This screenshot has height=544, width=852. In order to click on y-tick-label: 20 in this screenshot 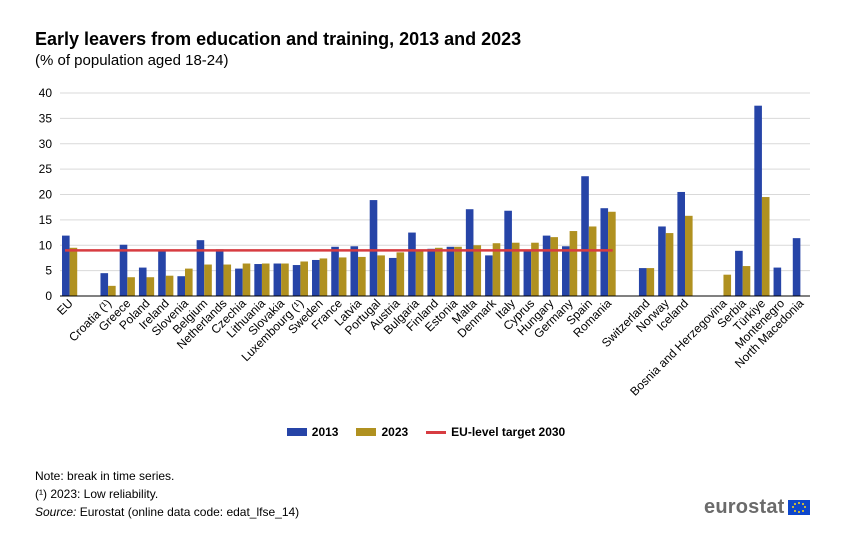, I will do `click(46, 195)`.